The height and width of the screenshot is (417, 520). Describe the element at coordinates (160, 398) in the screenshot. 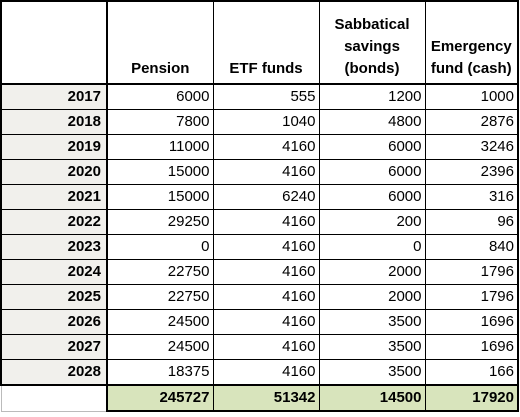

I see `total-cell: 245727` at that location.